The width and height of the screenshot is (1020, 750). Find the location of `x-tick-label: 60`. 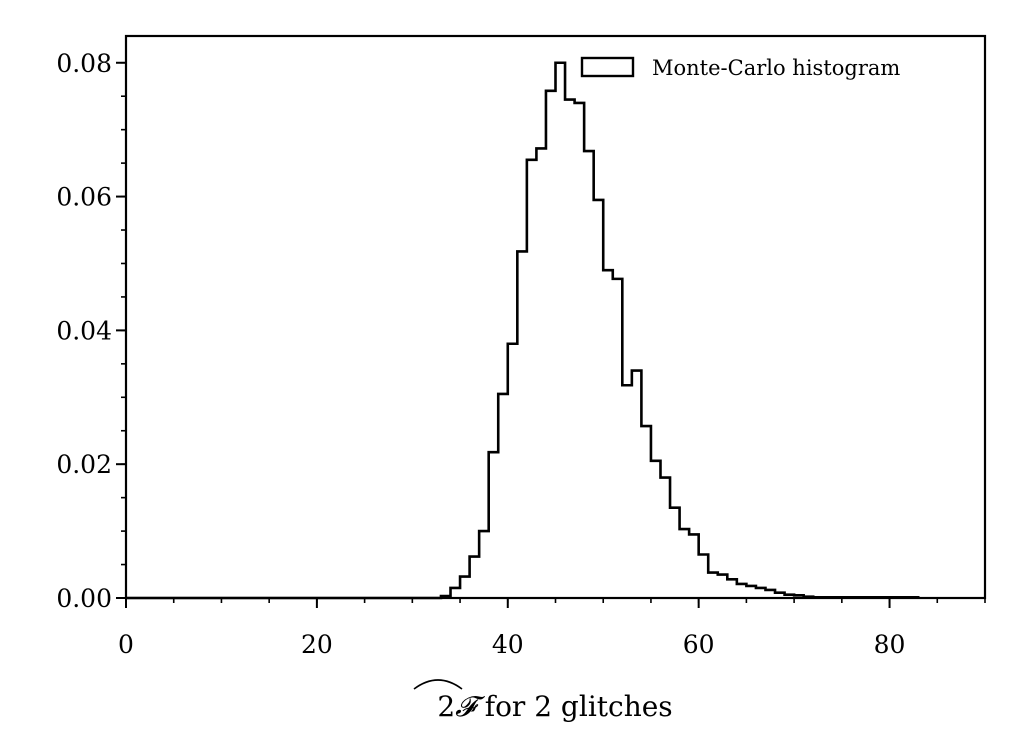

x-tick-label: 60 is located at coordinates (699, 644).